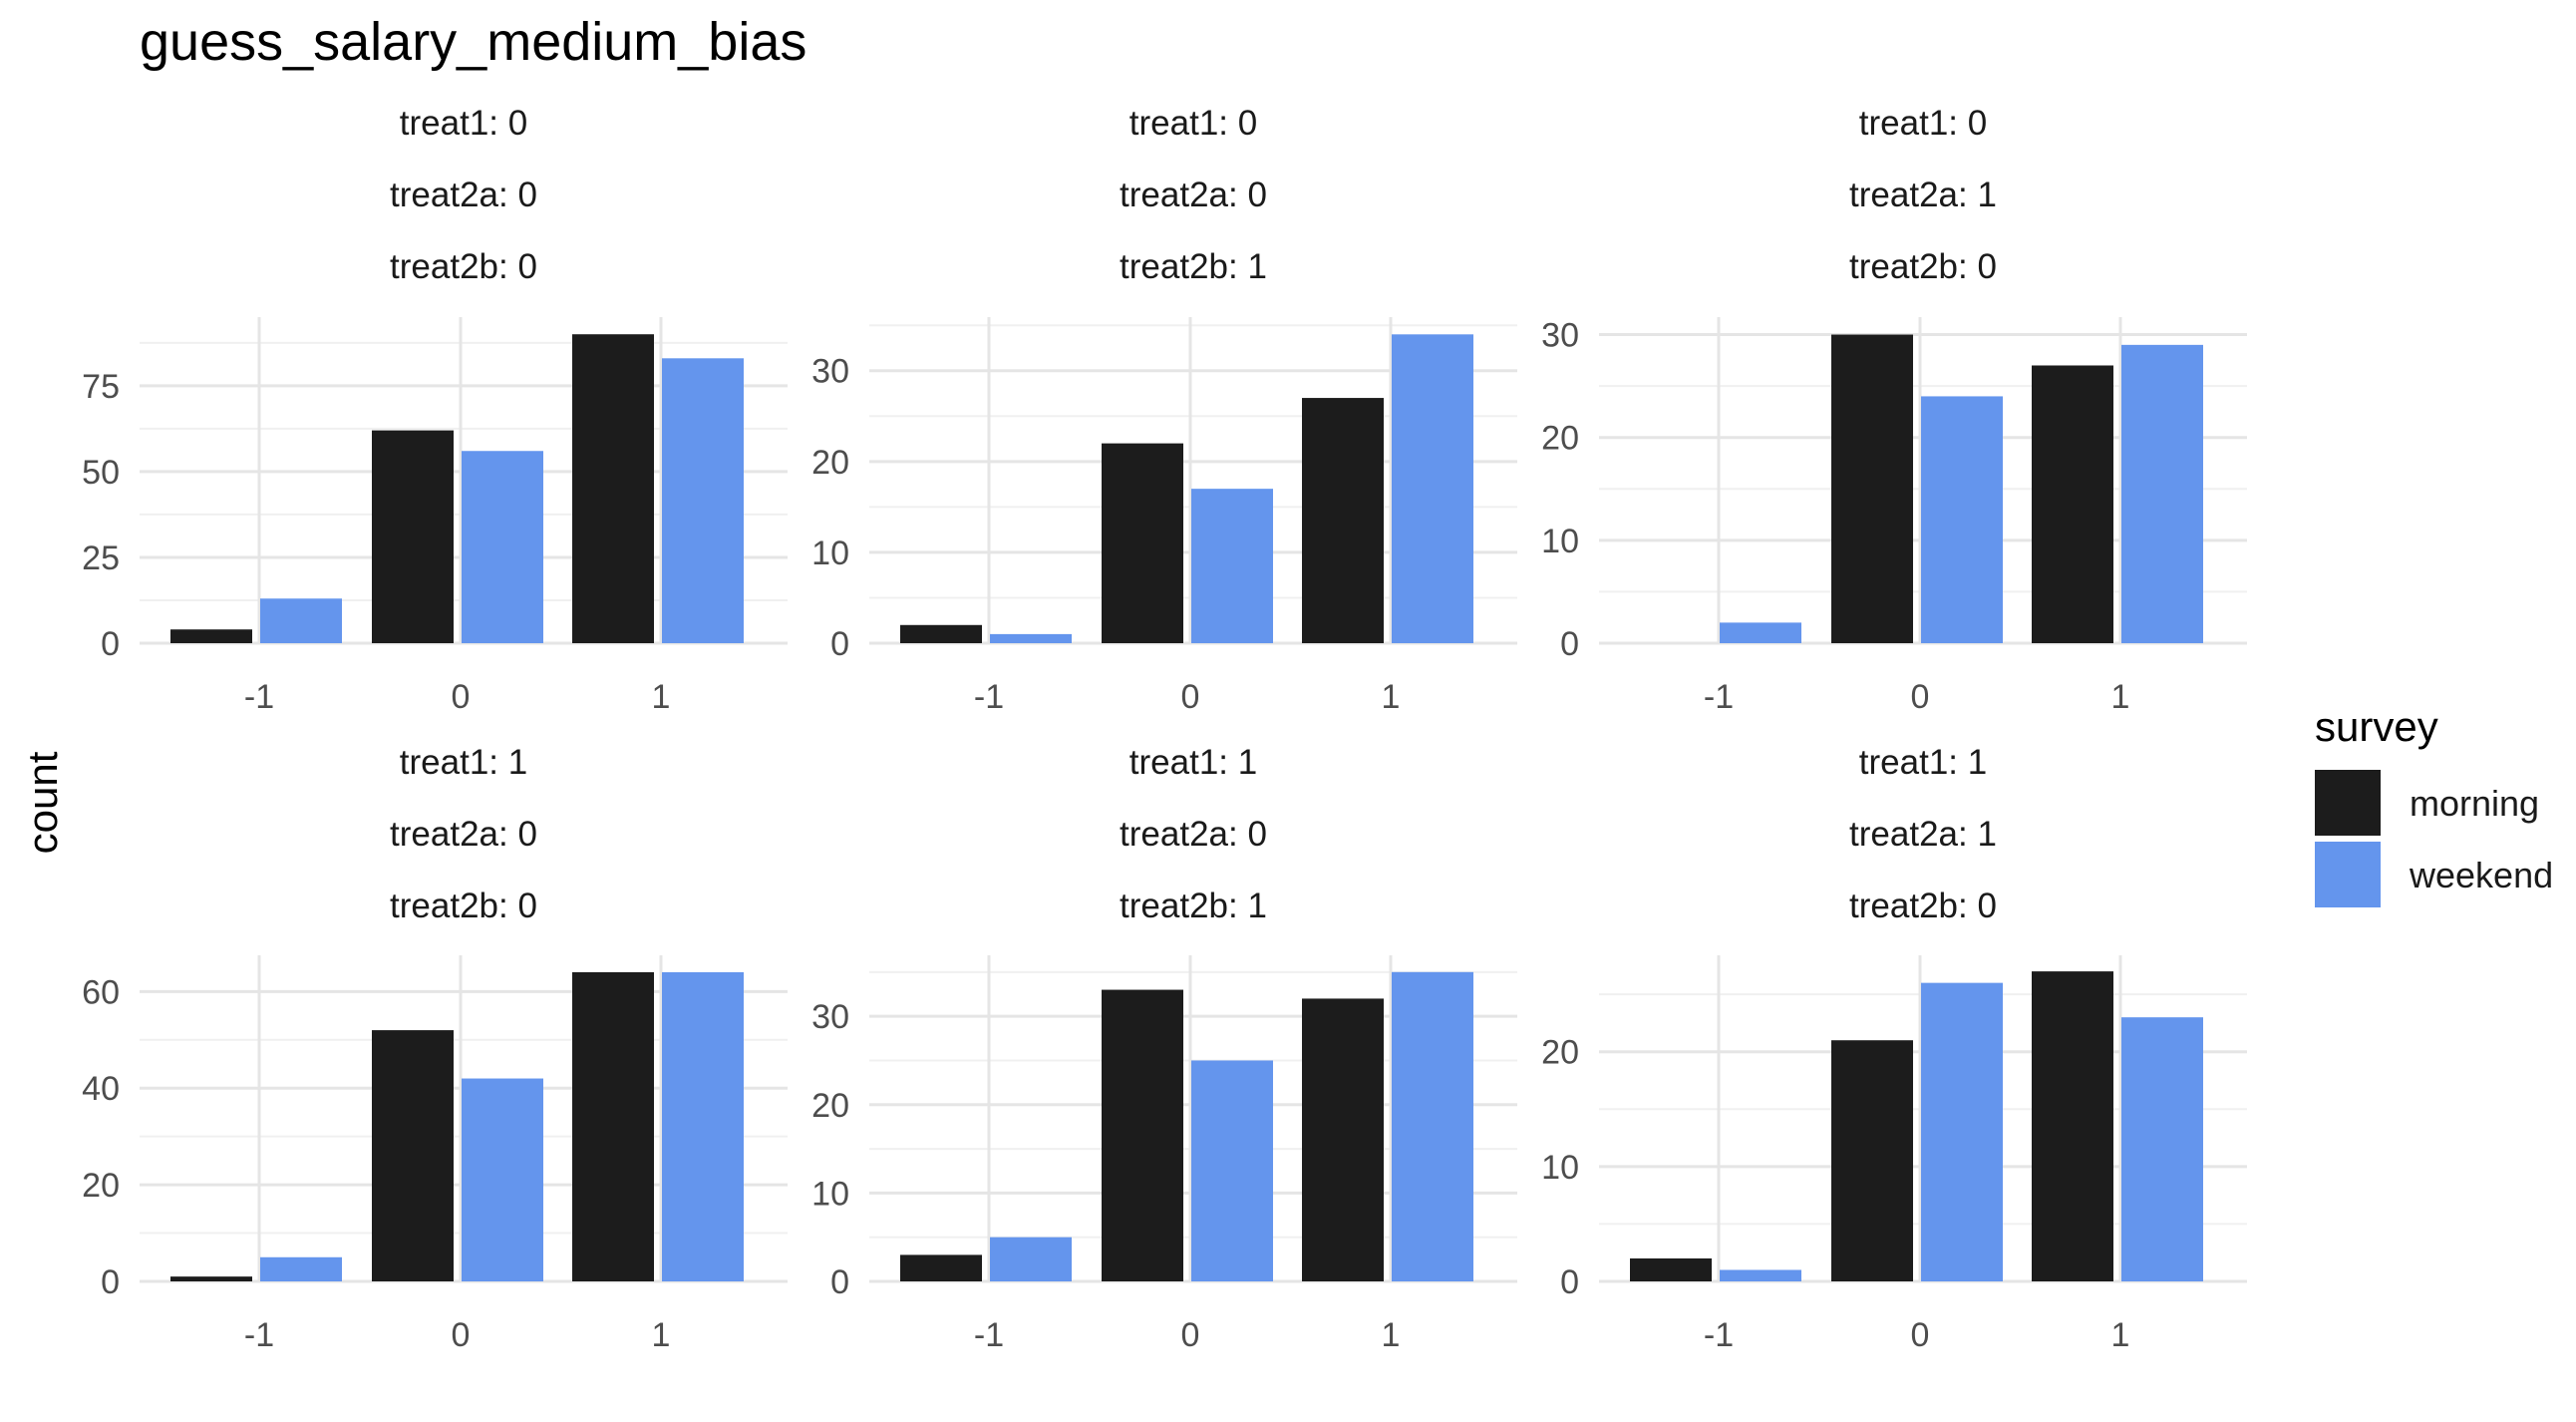  I want to click on facet-panel: treat1: 0 treat2a: 1 treat2b: 0 0 10 20 30 -1 0 1, so click(1894, 410).